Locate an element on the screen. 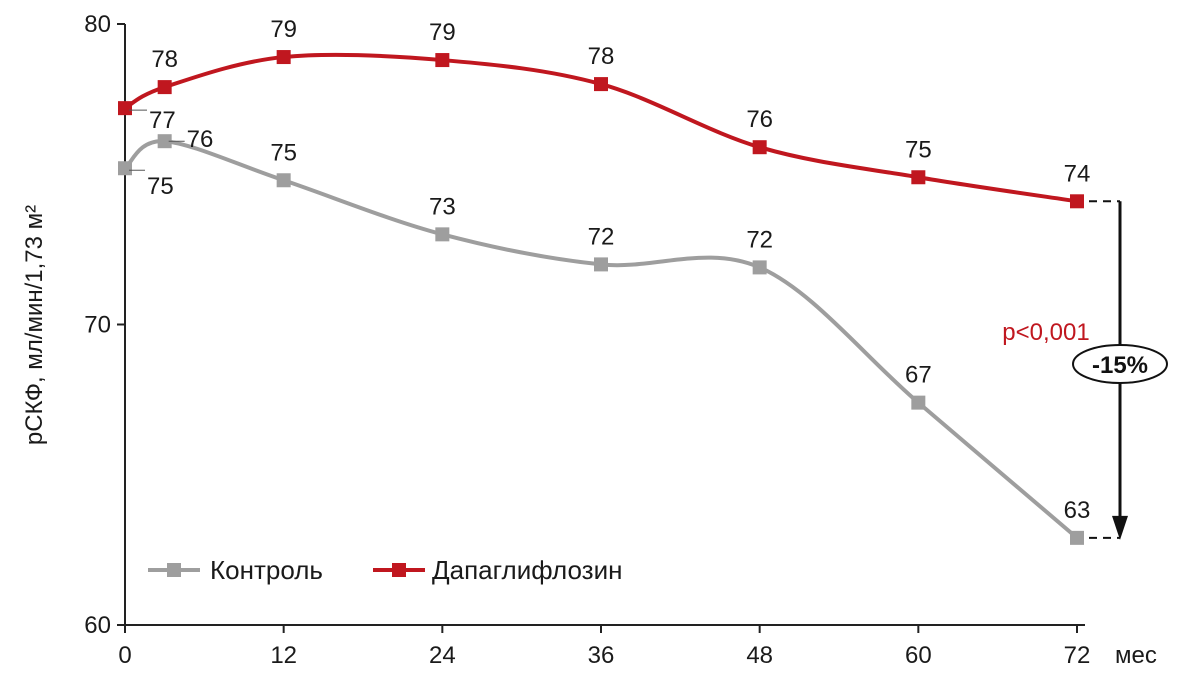 The width and height of the screenshot is (1200, 675). data-label: 63 is located at coordinates (1077, 510).